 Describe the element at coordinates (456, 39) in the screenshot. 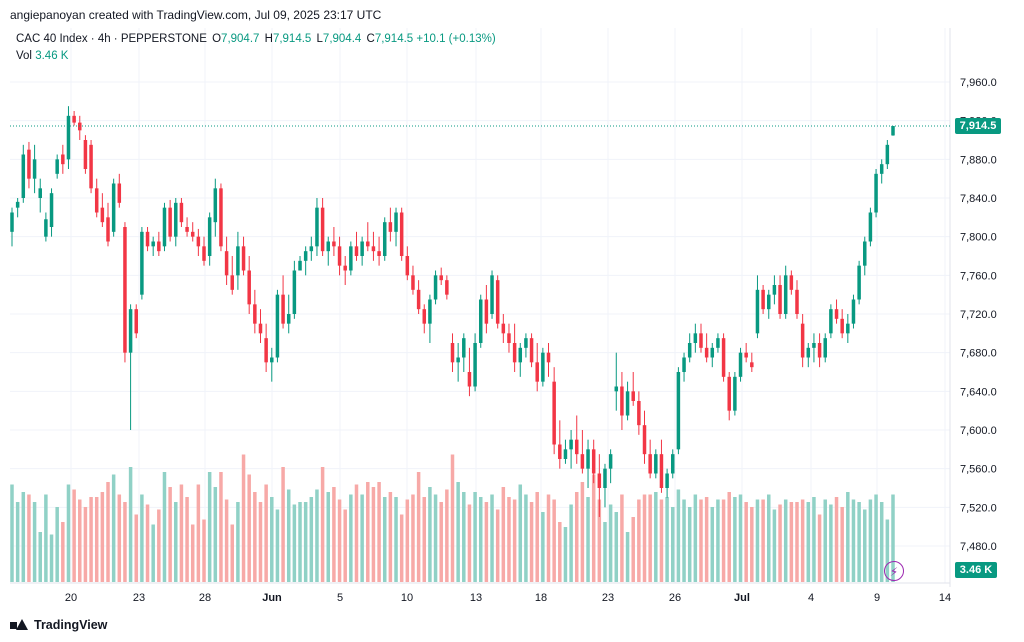

I see `change-value: +10.1 (+0.13%)` at that location.